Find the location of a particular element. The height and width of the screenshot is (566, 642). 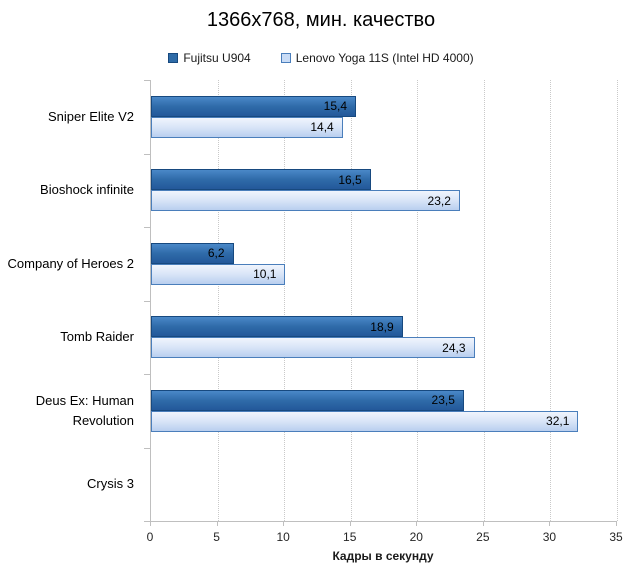

legend-label: Fujitsu U904 is located at coordinates (217, 58).